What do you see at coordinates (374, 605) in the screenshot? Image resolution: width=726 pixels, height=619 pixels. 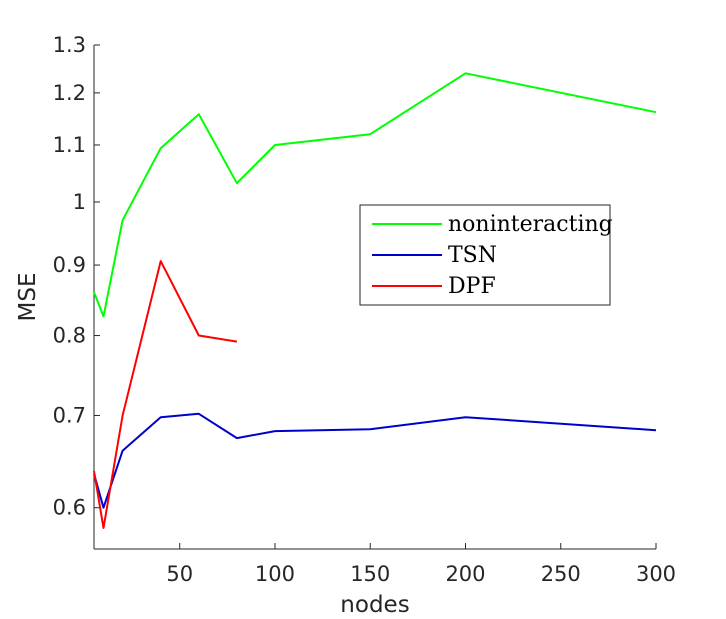 I see `x-axis-label: nodes` at bounding box center [374, 605].